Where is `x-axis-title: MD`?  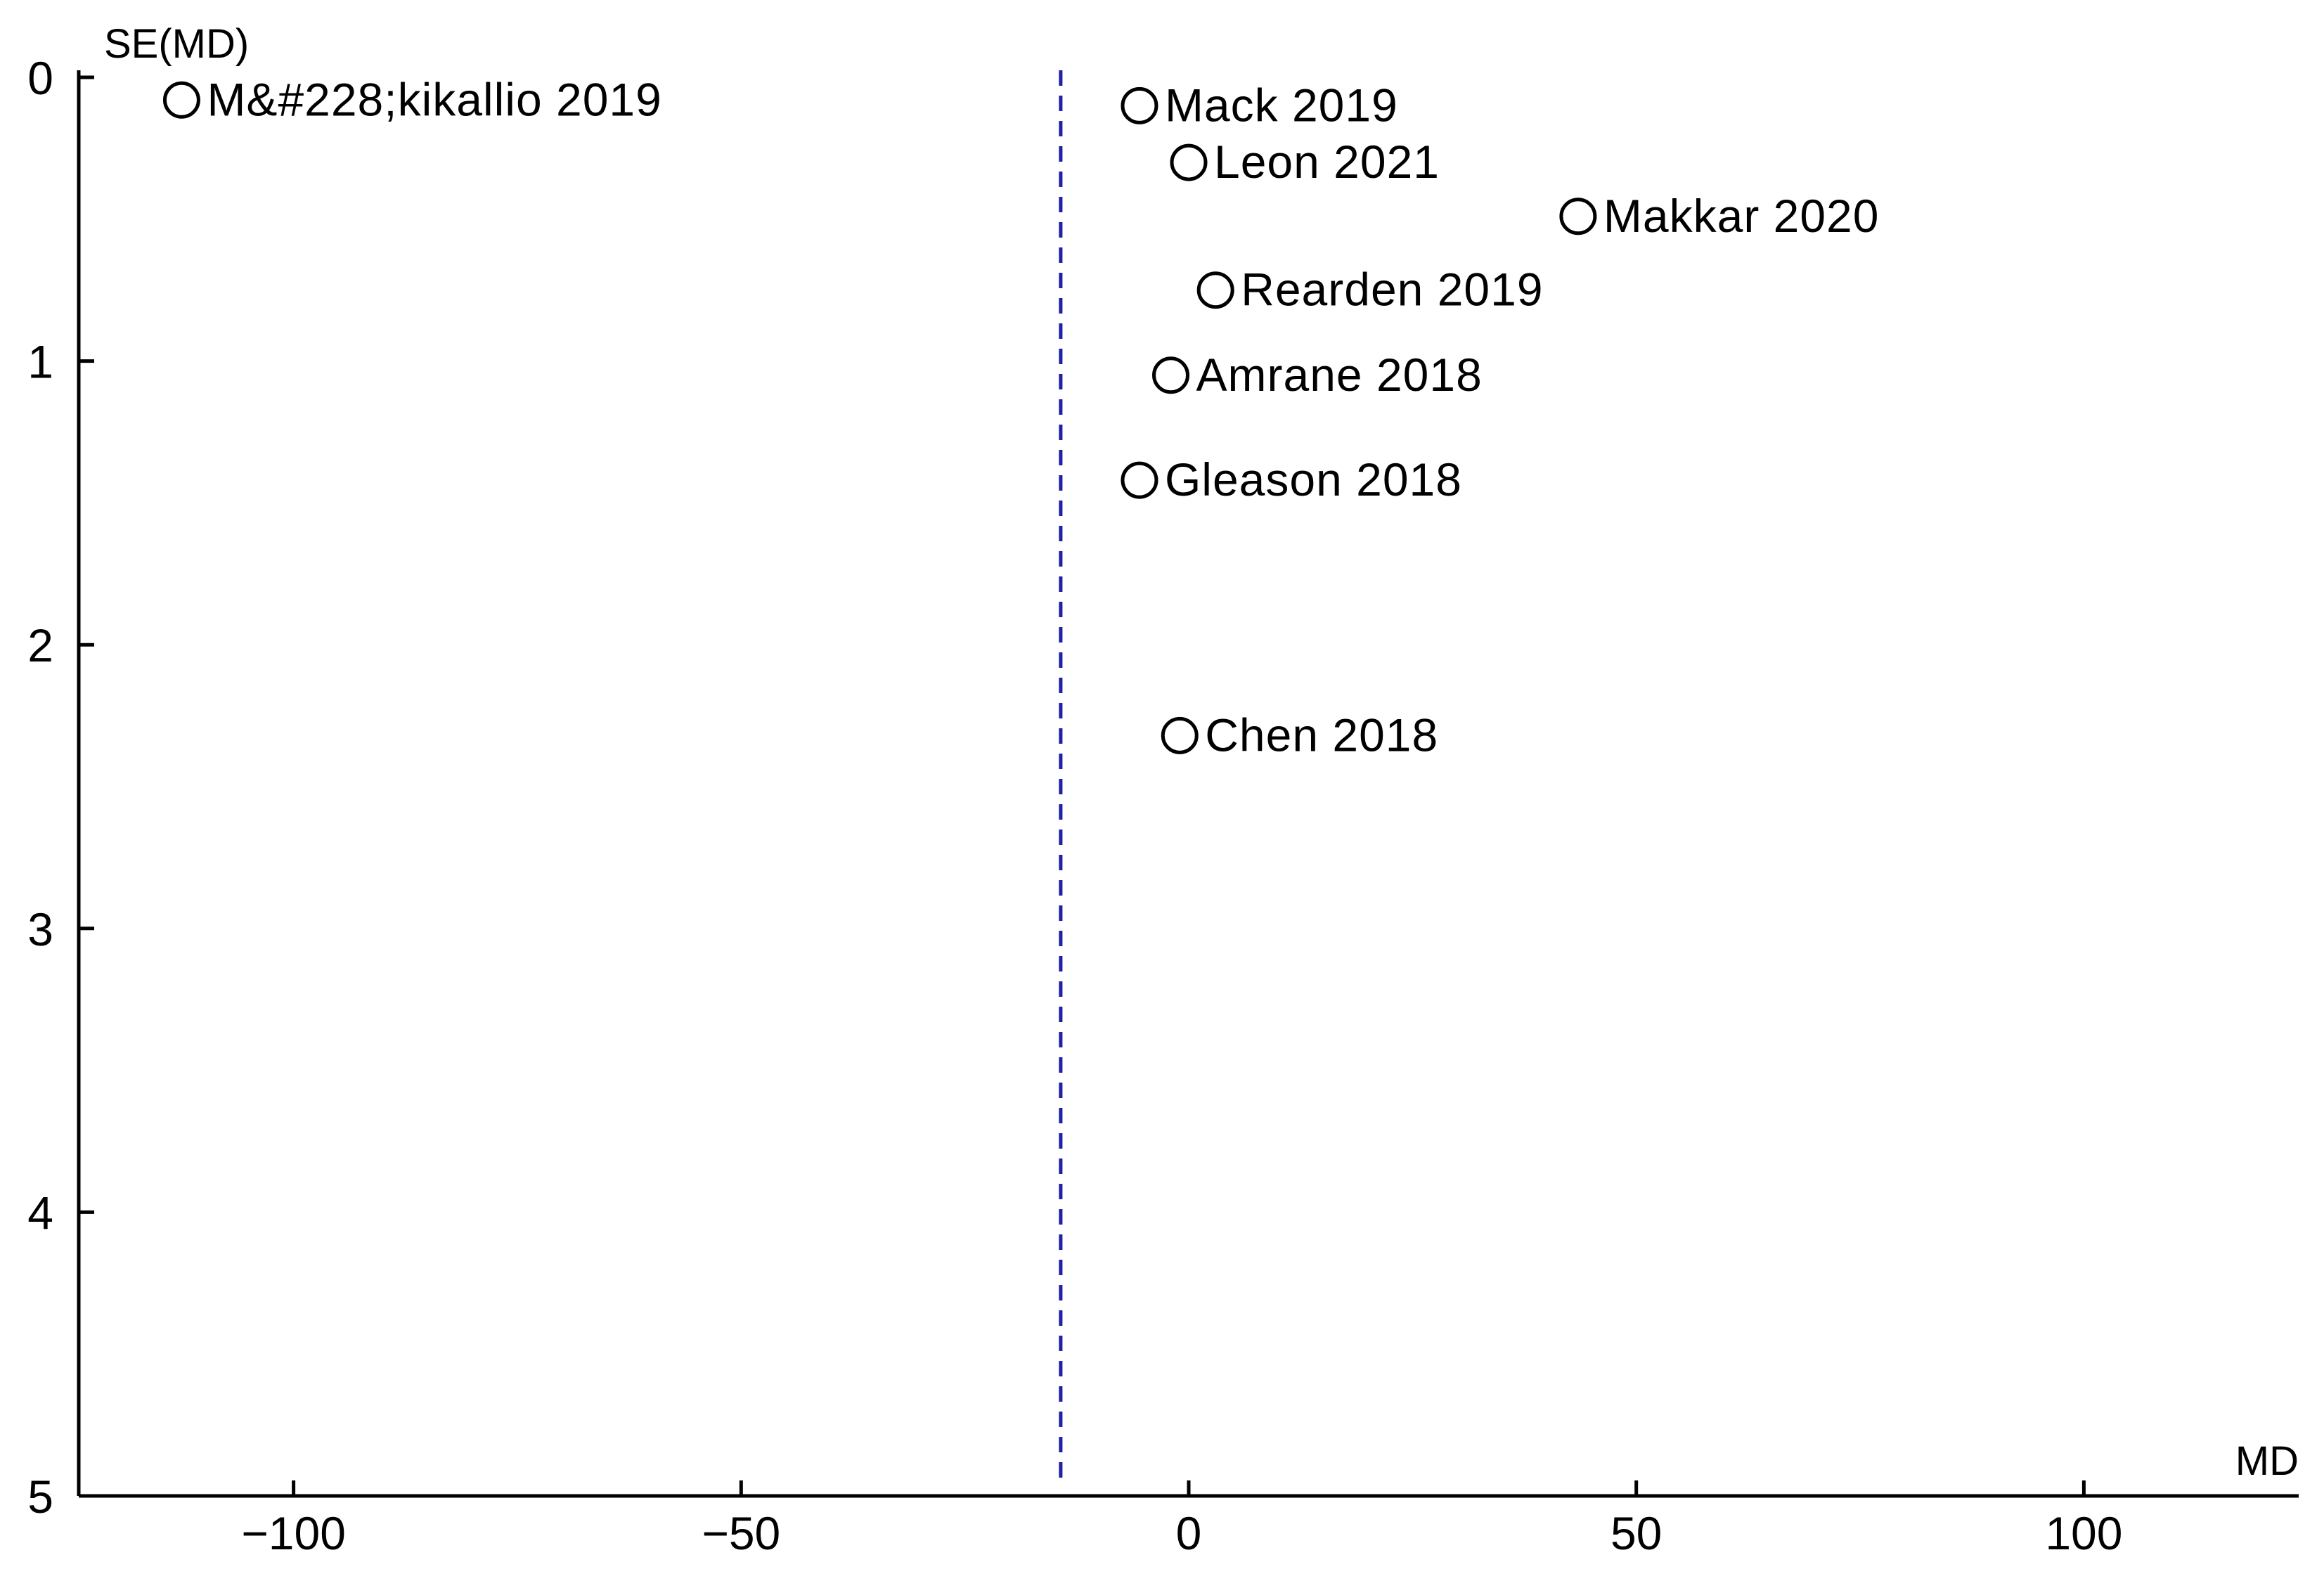
x-axis-title: MD is located at coordinates (2267, 1461).